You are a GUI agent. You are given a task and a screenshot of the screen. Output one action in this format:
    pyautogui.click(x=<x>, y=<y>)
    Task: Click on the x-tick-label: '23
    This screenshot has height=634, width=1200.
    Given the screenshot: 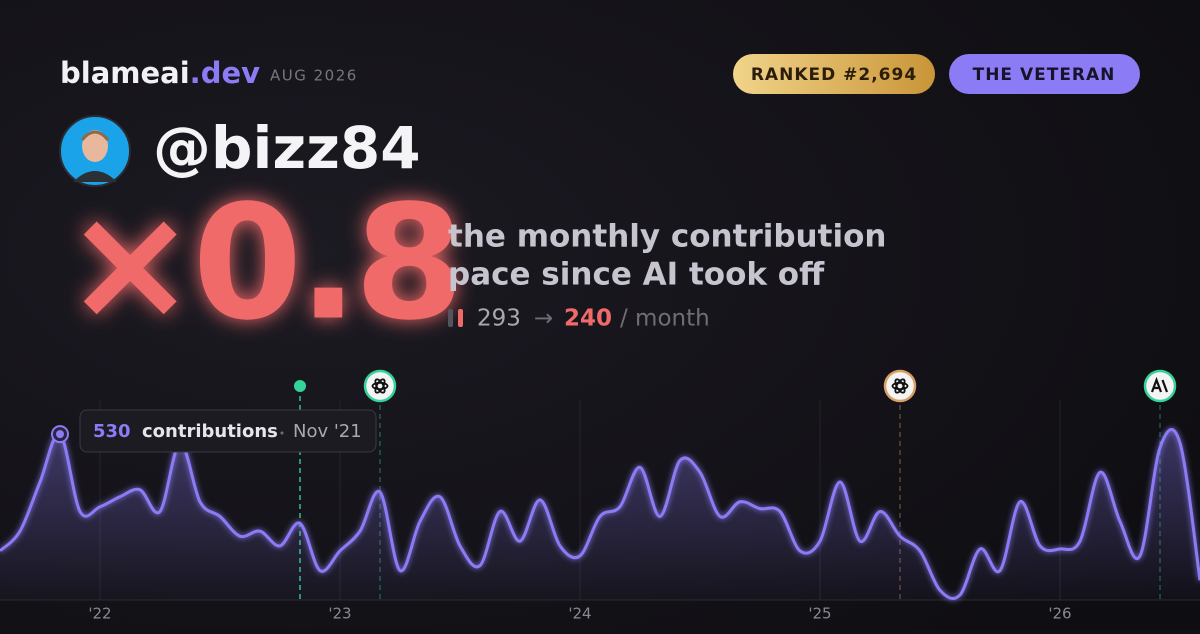 What is the action you would take?
    pyautogui.click(x=339, y=614)
    